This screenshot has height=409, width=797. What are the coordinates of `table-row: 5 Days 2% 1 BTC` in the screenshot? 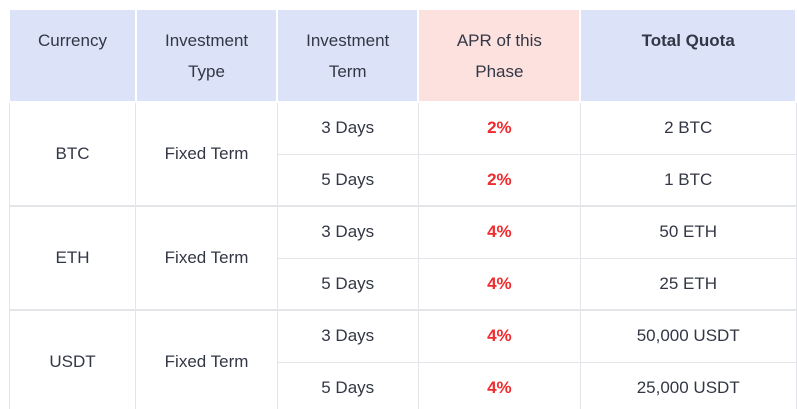 It's located at (403, 180).